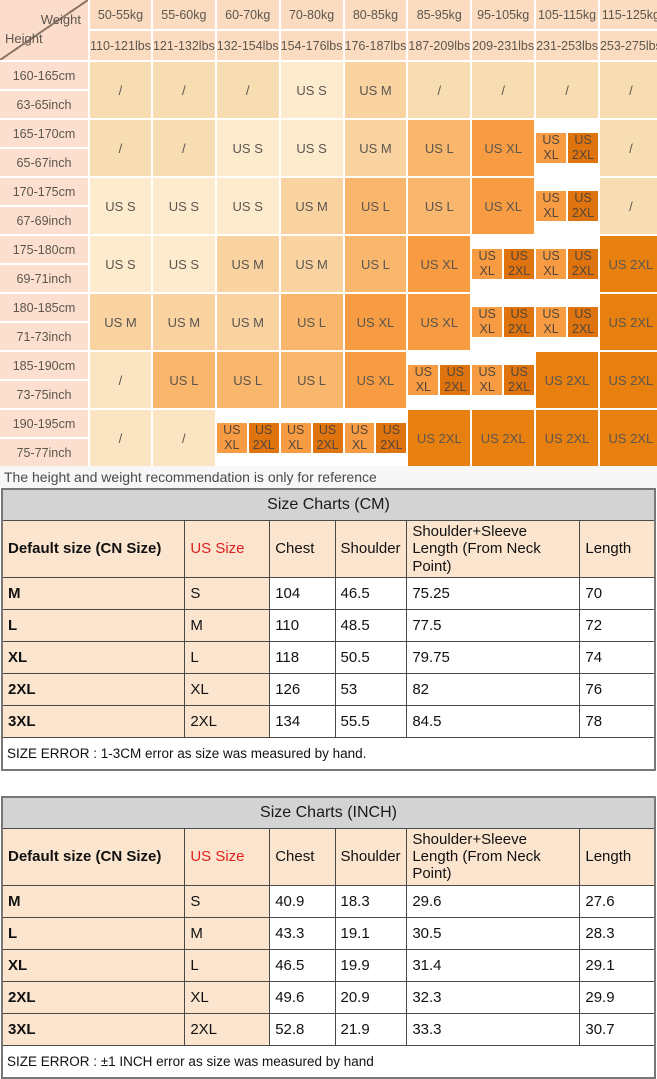  What do you see at coordinates (617, 856) in the screenshot?
I see `inch-chart-header-cell: Length` at bounding box center [617, 856].